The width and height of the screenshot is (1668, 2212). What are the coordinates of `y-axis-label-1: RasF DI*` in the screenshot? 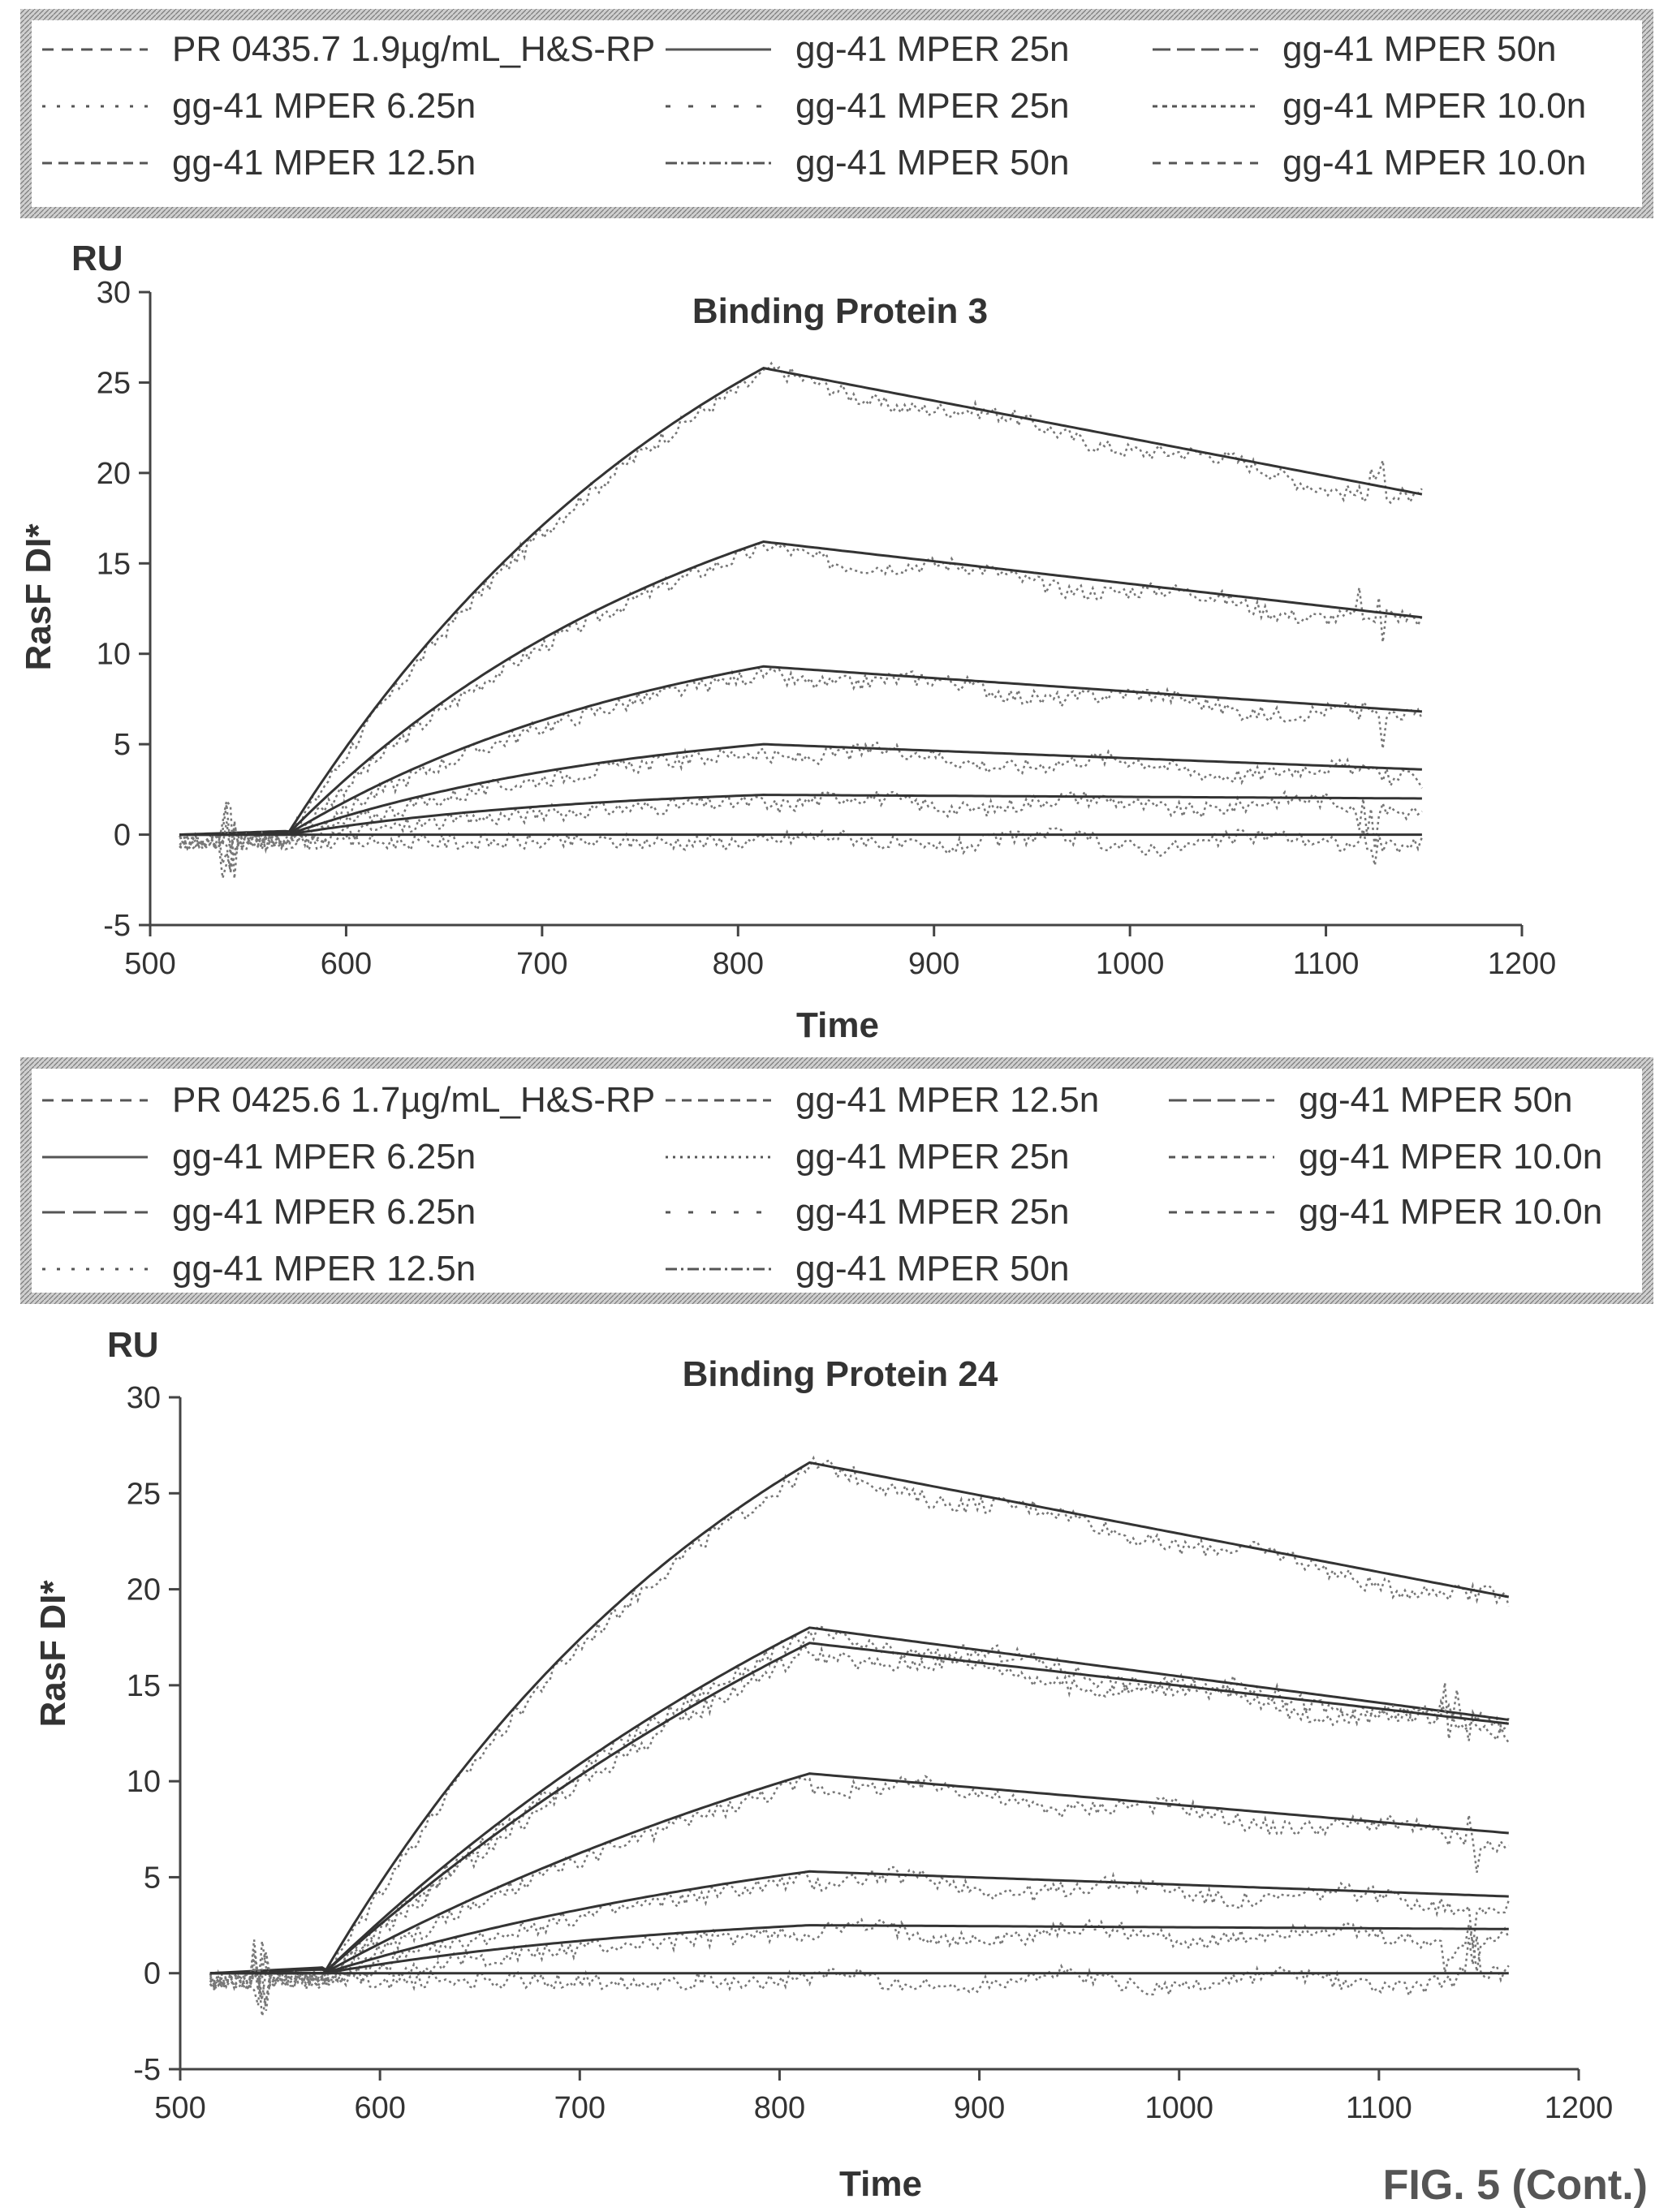 It's located at (38, 597).